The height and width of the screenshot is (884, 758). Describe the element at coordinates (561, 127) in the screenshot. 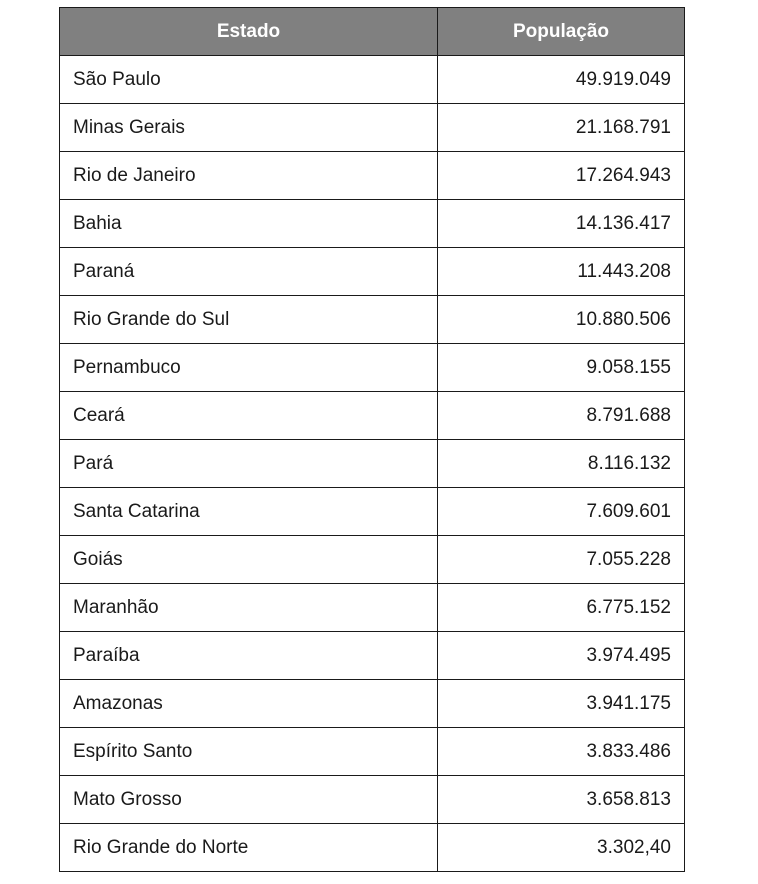

I see `population-value: 21.168.791` at that location.